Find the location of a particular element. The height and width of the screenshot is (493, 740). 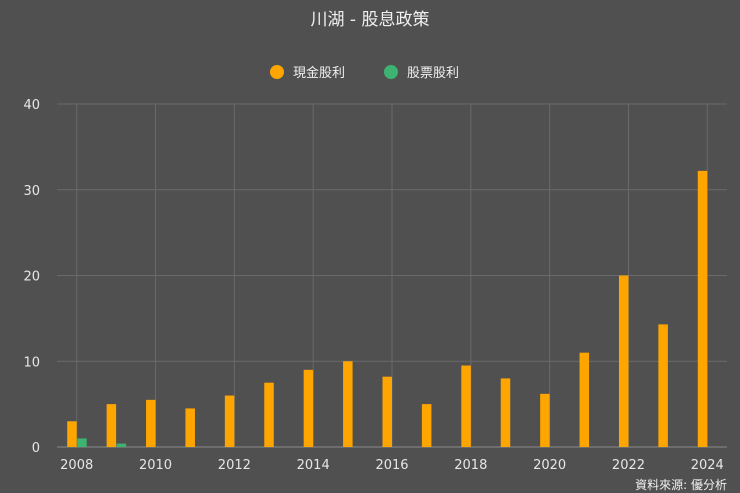

legend-cash-marker is located at coordinates (277, 72).